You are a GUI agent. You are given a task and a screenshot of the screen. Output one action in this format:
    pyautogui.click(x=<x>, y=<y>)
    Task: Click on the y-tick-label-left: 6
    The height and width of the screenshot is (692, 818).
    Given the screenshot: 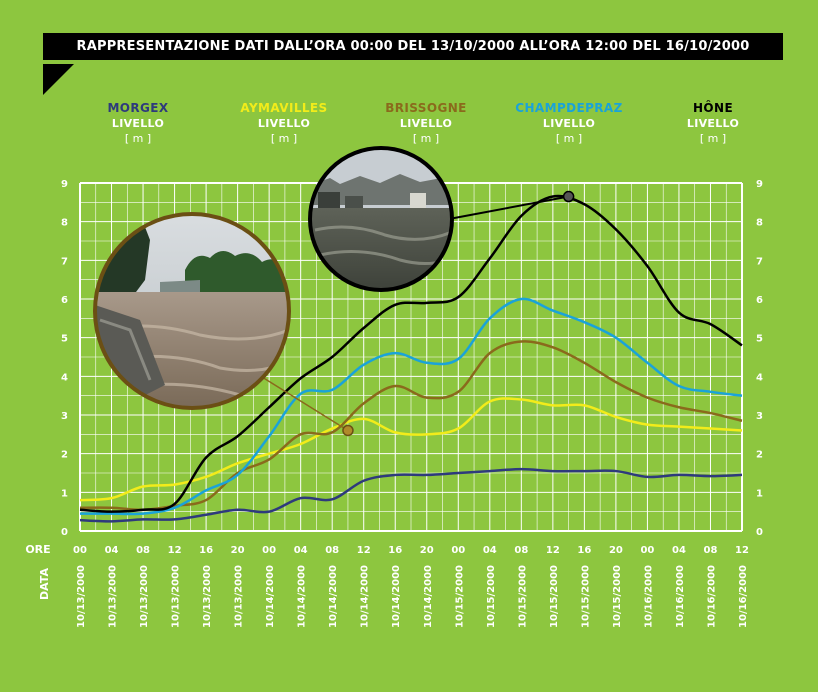 What is the action you would take?
    pyautogui.click(x=64, y=300)
    